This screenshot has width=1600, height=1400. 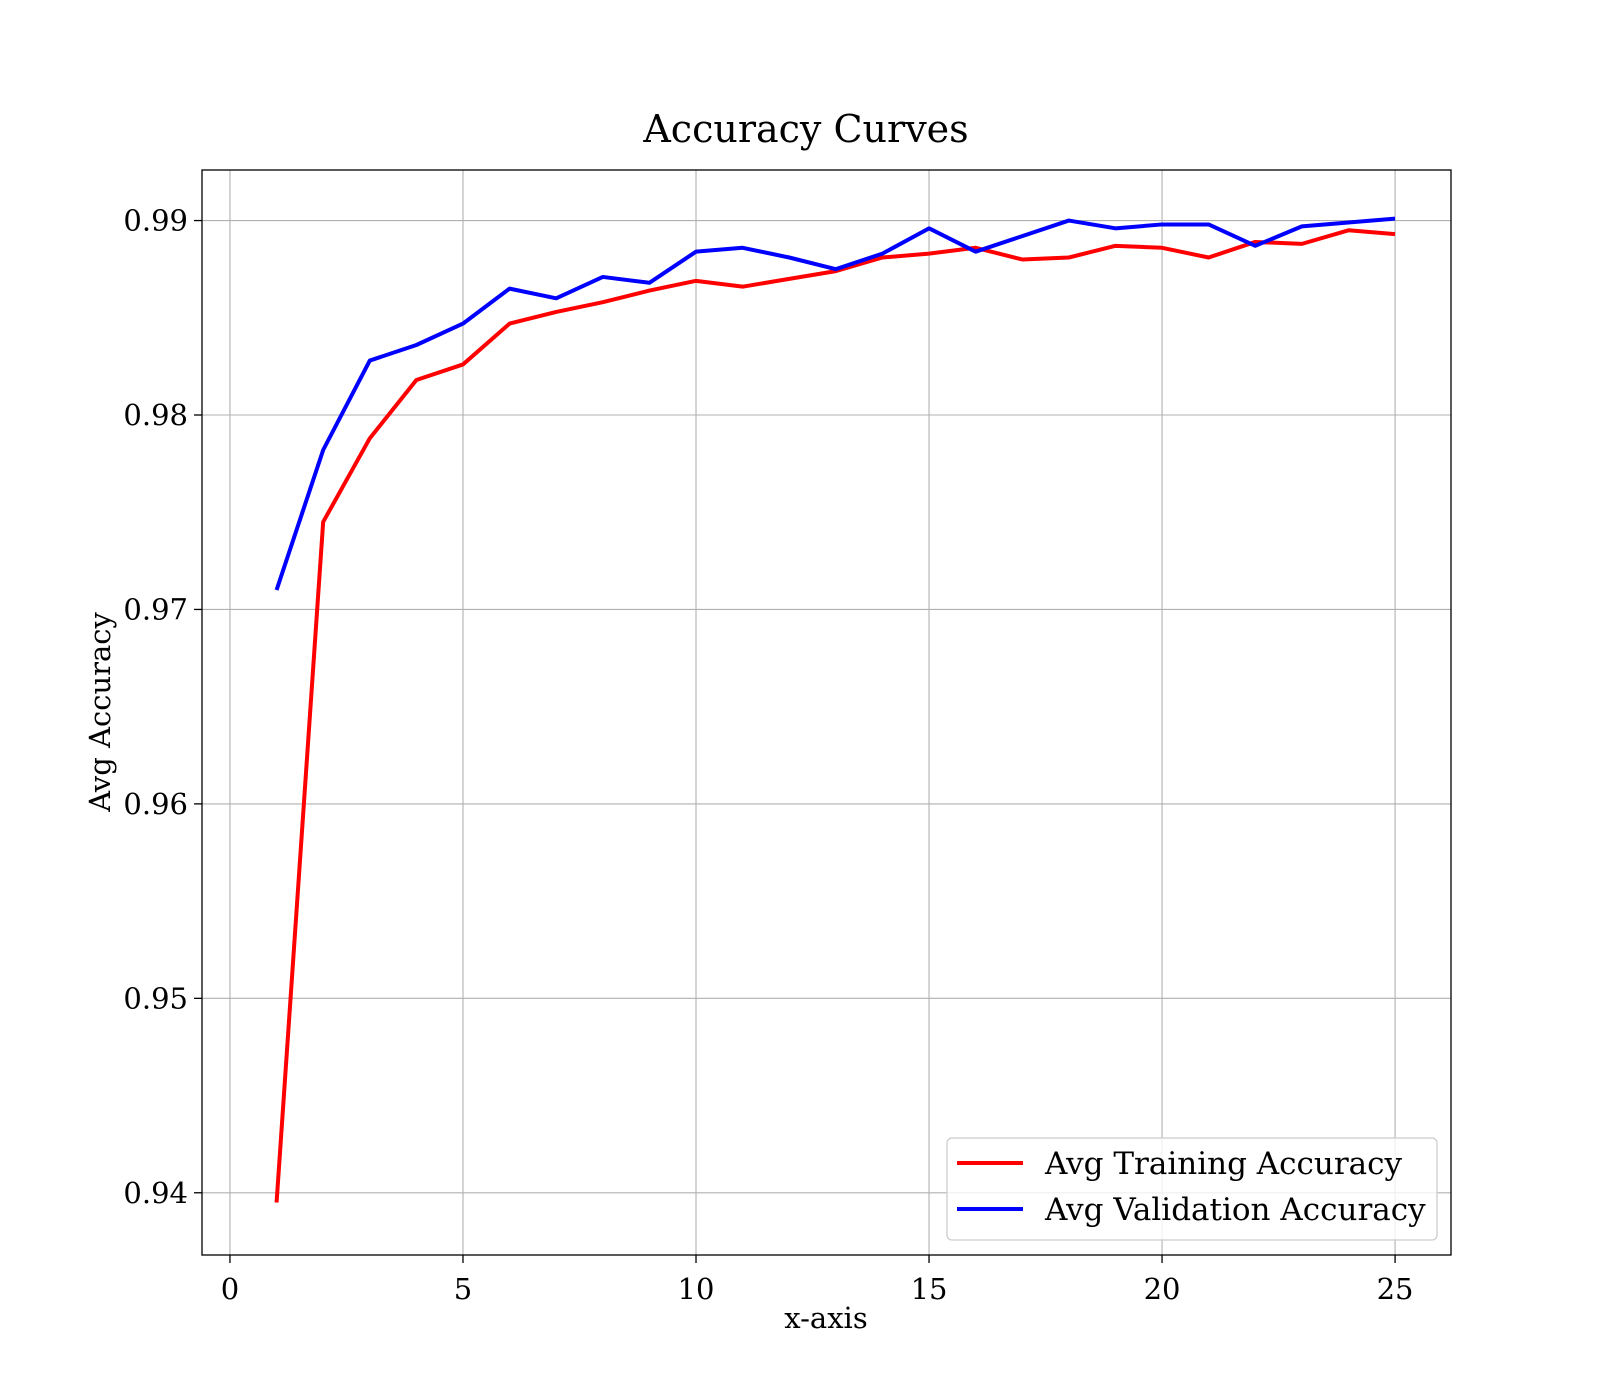 What do you see at coordinates (929, 1289) in the screenshot?
I see `x-tick-label: 15` at bounding box center [929, 1289].